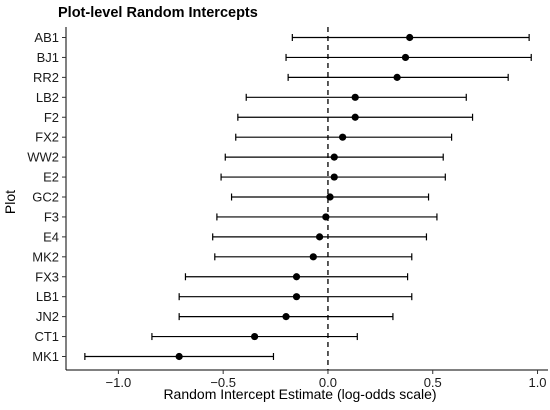 This screenshot has width=550, height=410. I want to click on interval-rr2, so click(398, 77).